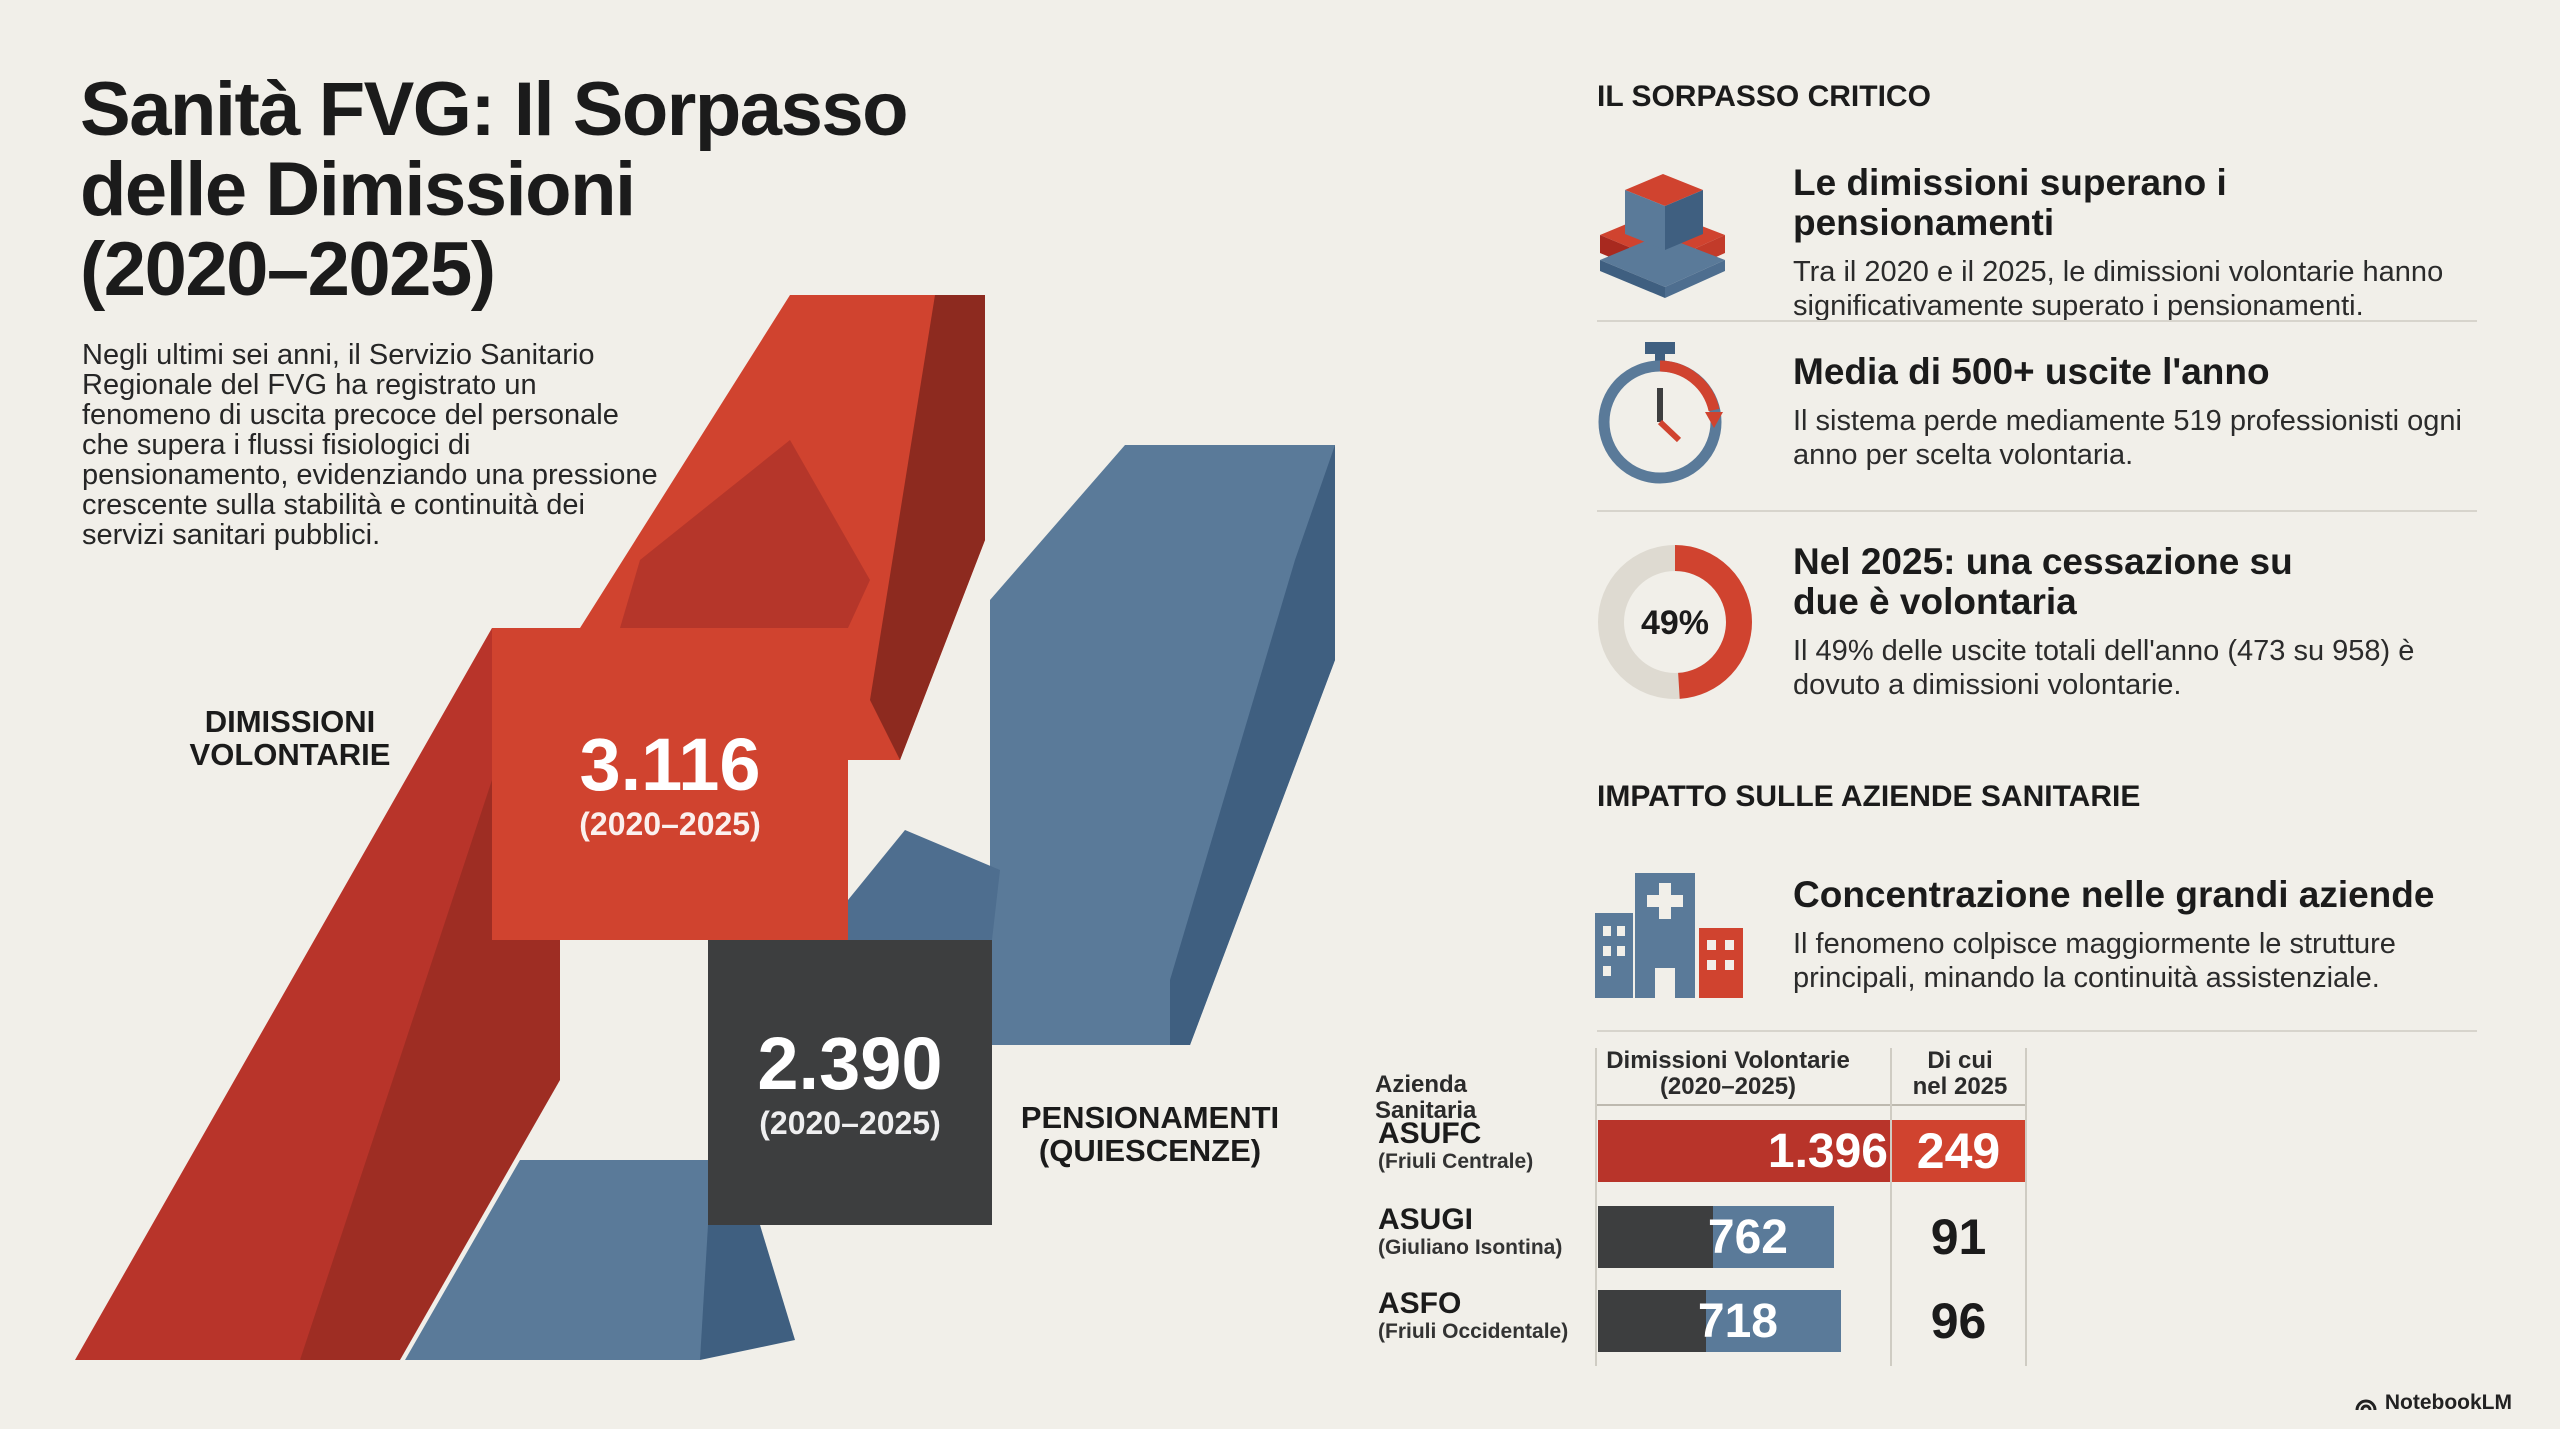  I want to click on row-name: ASFO, so click(1420, 1303).